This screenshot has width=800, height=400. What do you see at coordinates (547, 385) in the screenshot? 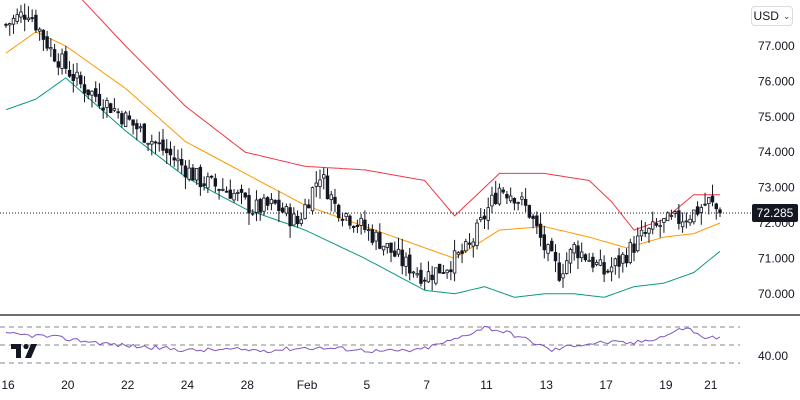
I see `time-tick-label: 13` at bounding box center [547, 385].